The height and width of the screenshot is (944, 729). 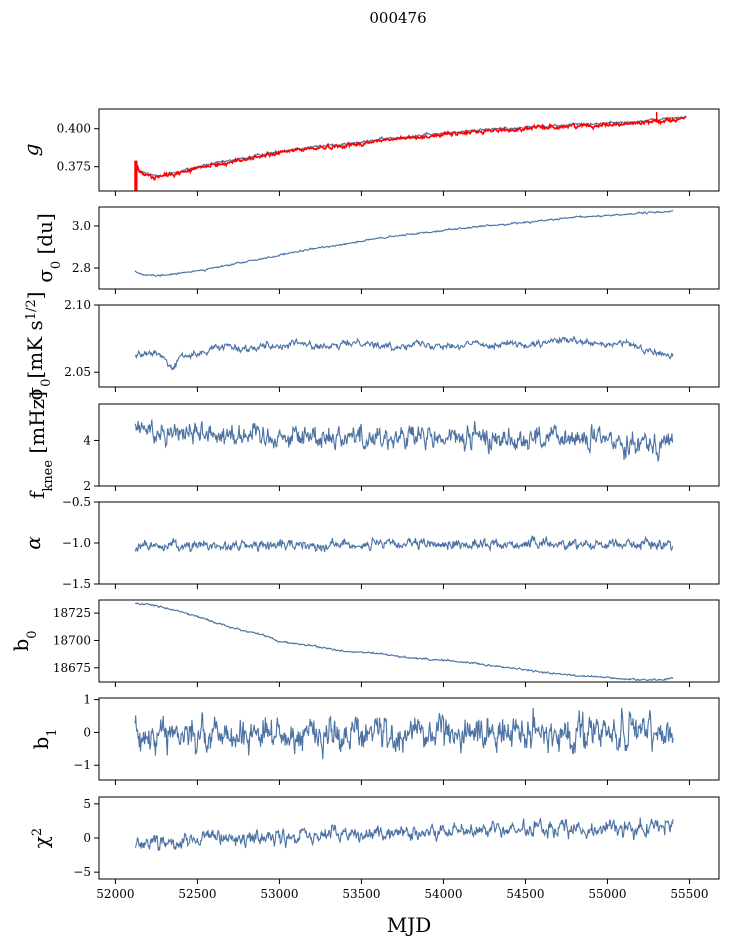 What do you see at coordinates (87, 700) in the screenshot?
I see `ytick-label-b1-2: 1` at bounding box center [87, 700].